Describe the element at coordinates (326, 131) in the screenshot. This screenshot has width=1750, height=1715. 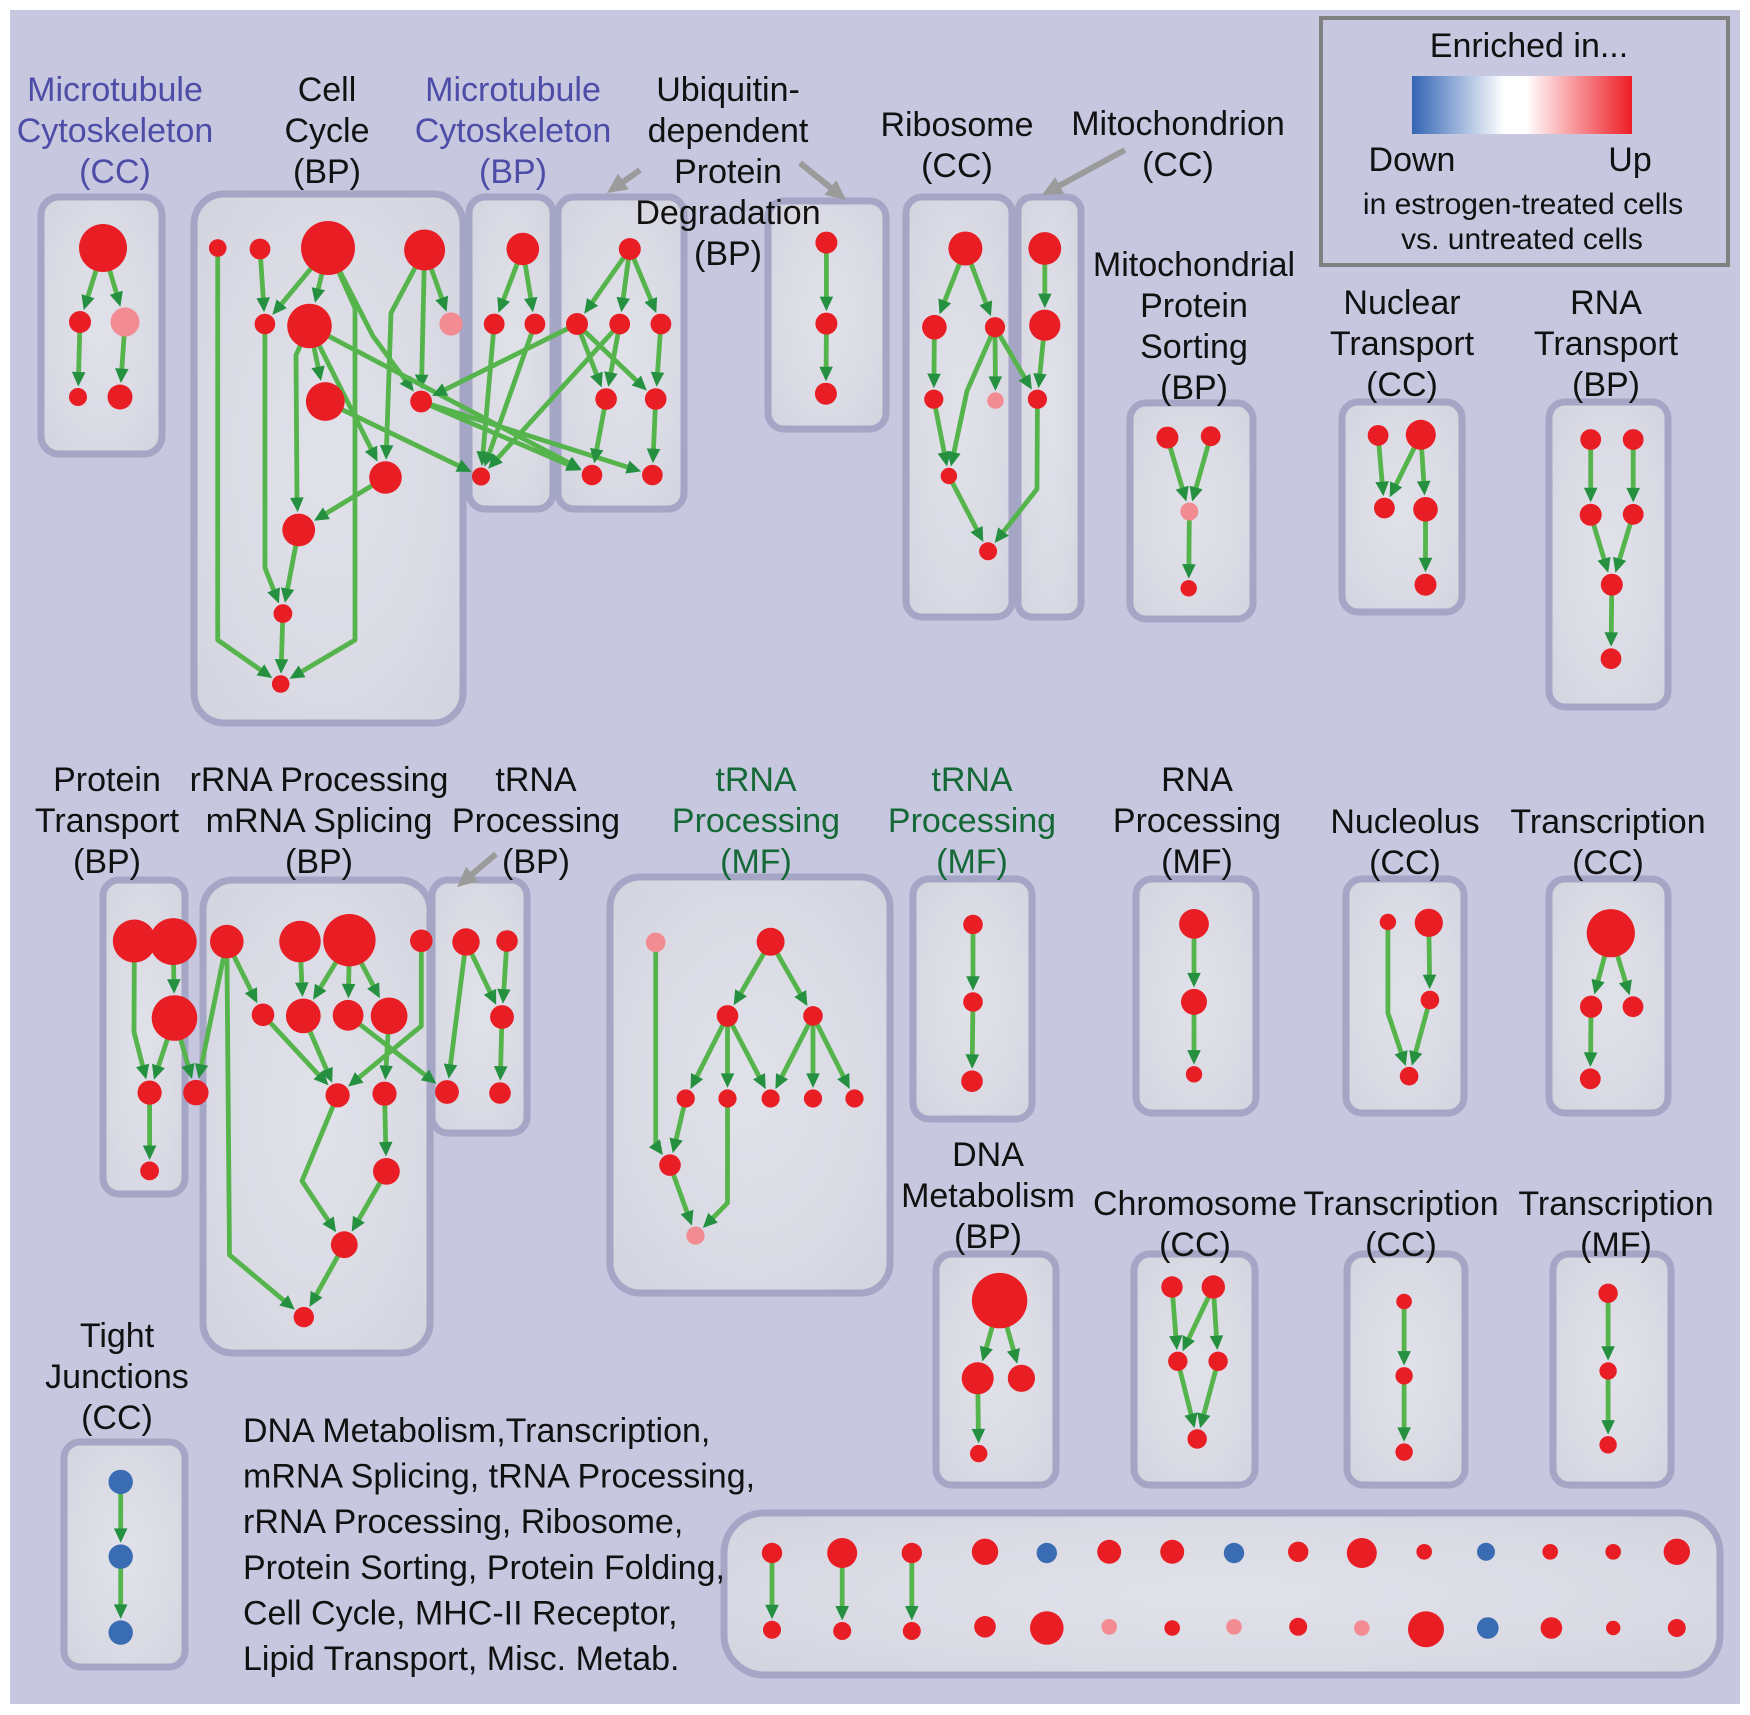
I see `svg-text: Cycle` at that location.